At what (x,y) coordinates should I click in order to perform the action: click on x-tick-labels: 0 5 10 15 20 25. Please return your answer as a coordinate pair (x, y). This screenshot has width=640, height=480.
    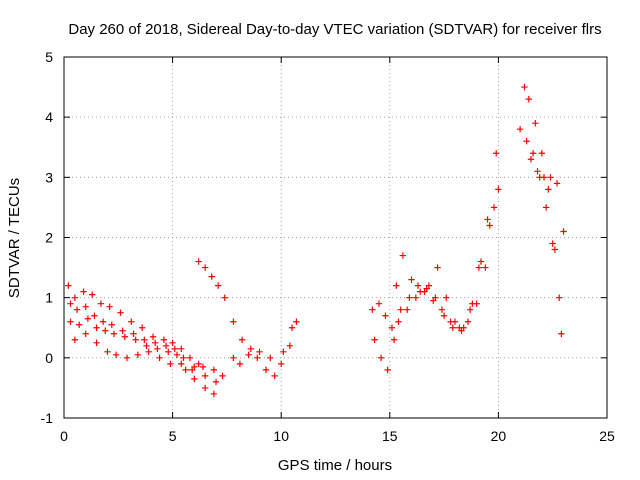
    Looking at the image, I should click on (337, 436).